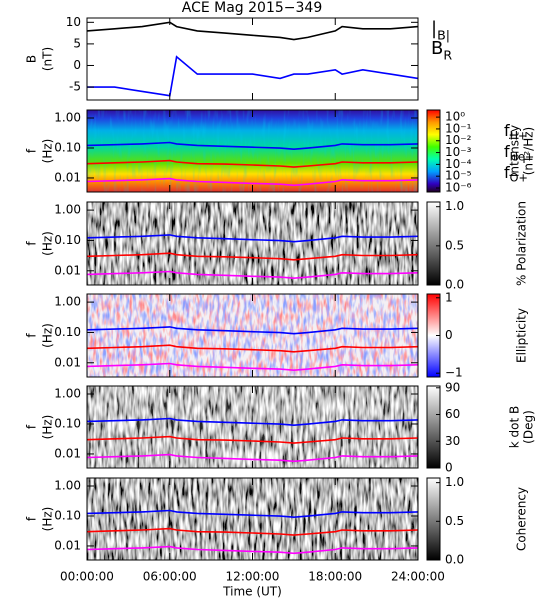  I want to click on y-tick-label: -5, so click(75, 87).